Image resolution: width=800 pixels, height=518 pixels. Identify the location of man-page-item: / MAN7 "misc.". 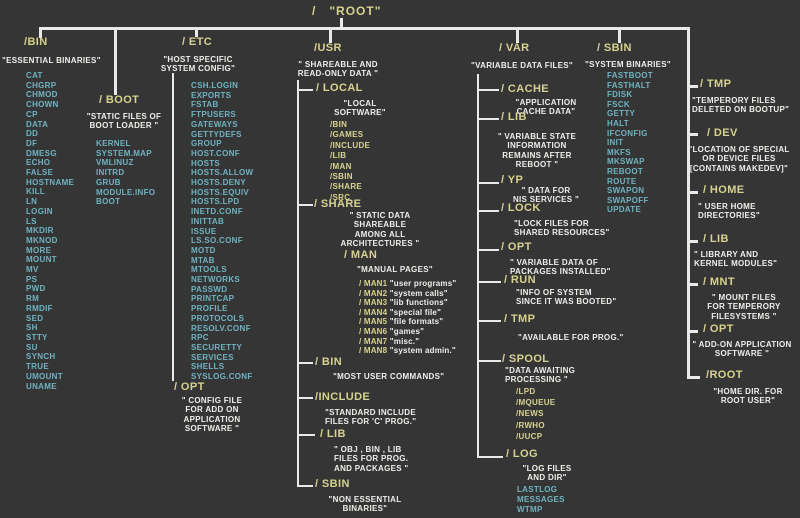
(407, 342).